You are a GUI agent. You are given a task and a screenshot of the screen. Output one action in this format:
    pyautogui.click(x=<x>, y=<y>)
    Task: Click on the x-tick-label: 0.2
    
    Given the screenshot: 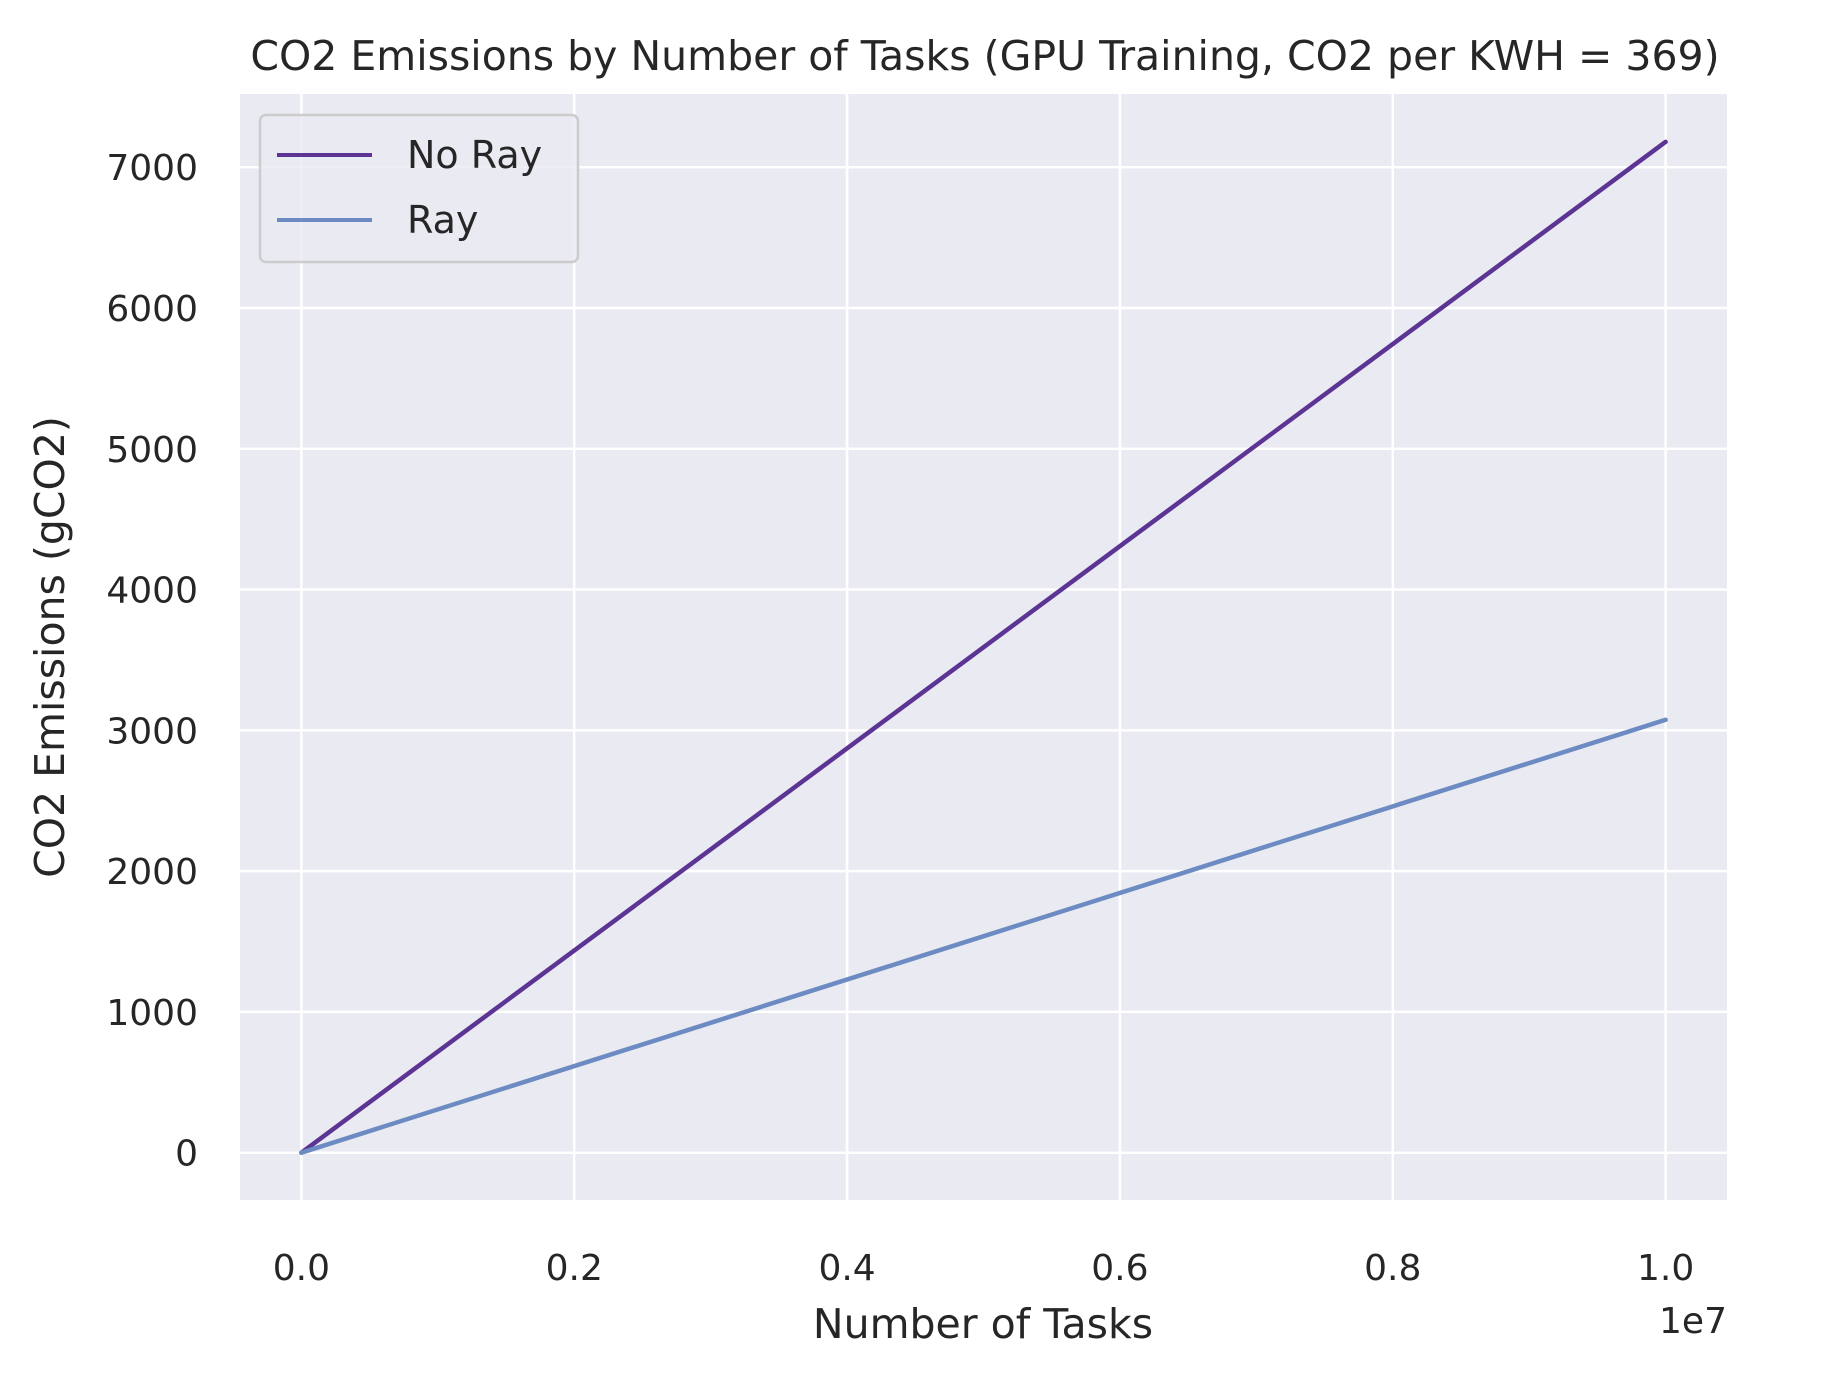 What is the action you would take?
    pyautogui.click(x=574, y=1268)
    